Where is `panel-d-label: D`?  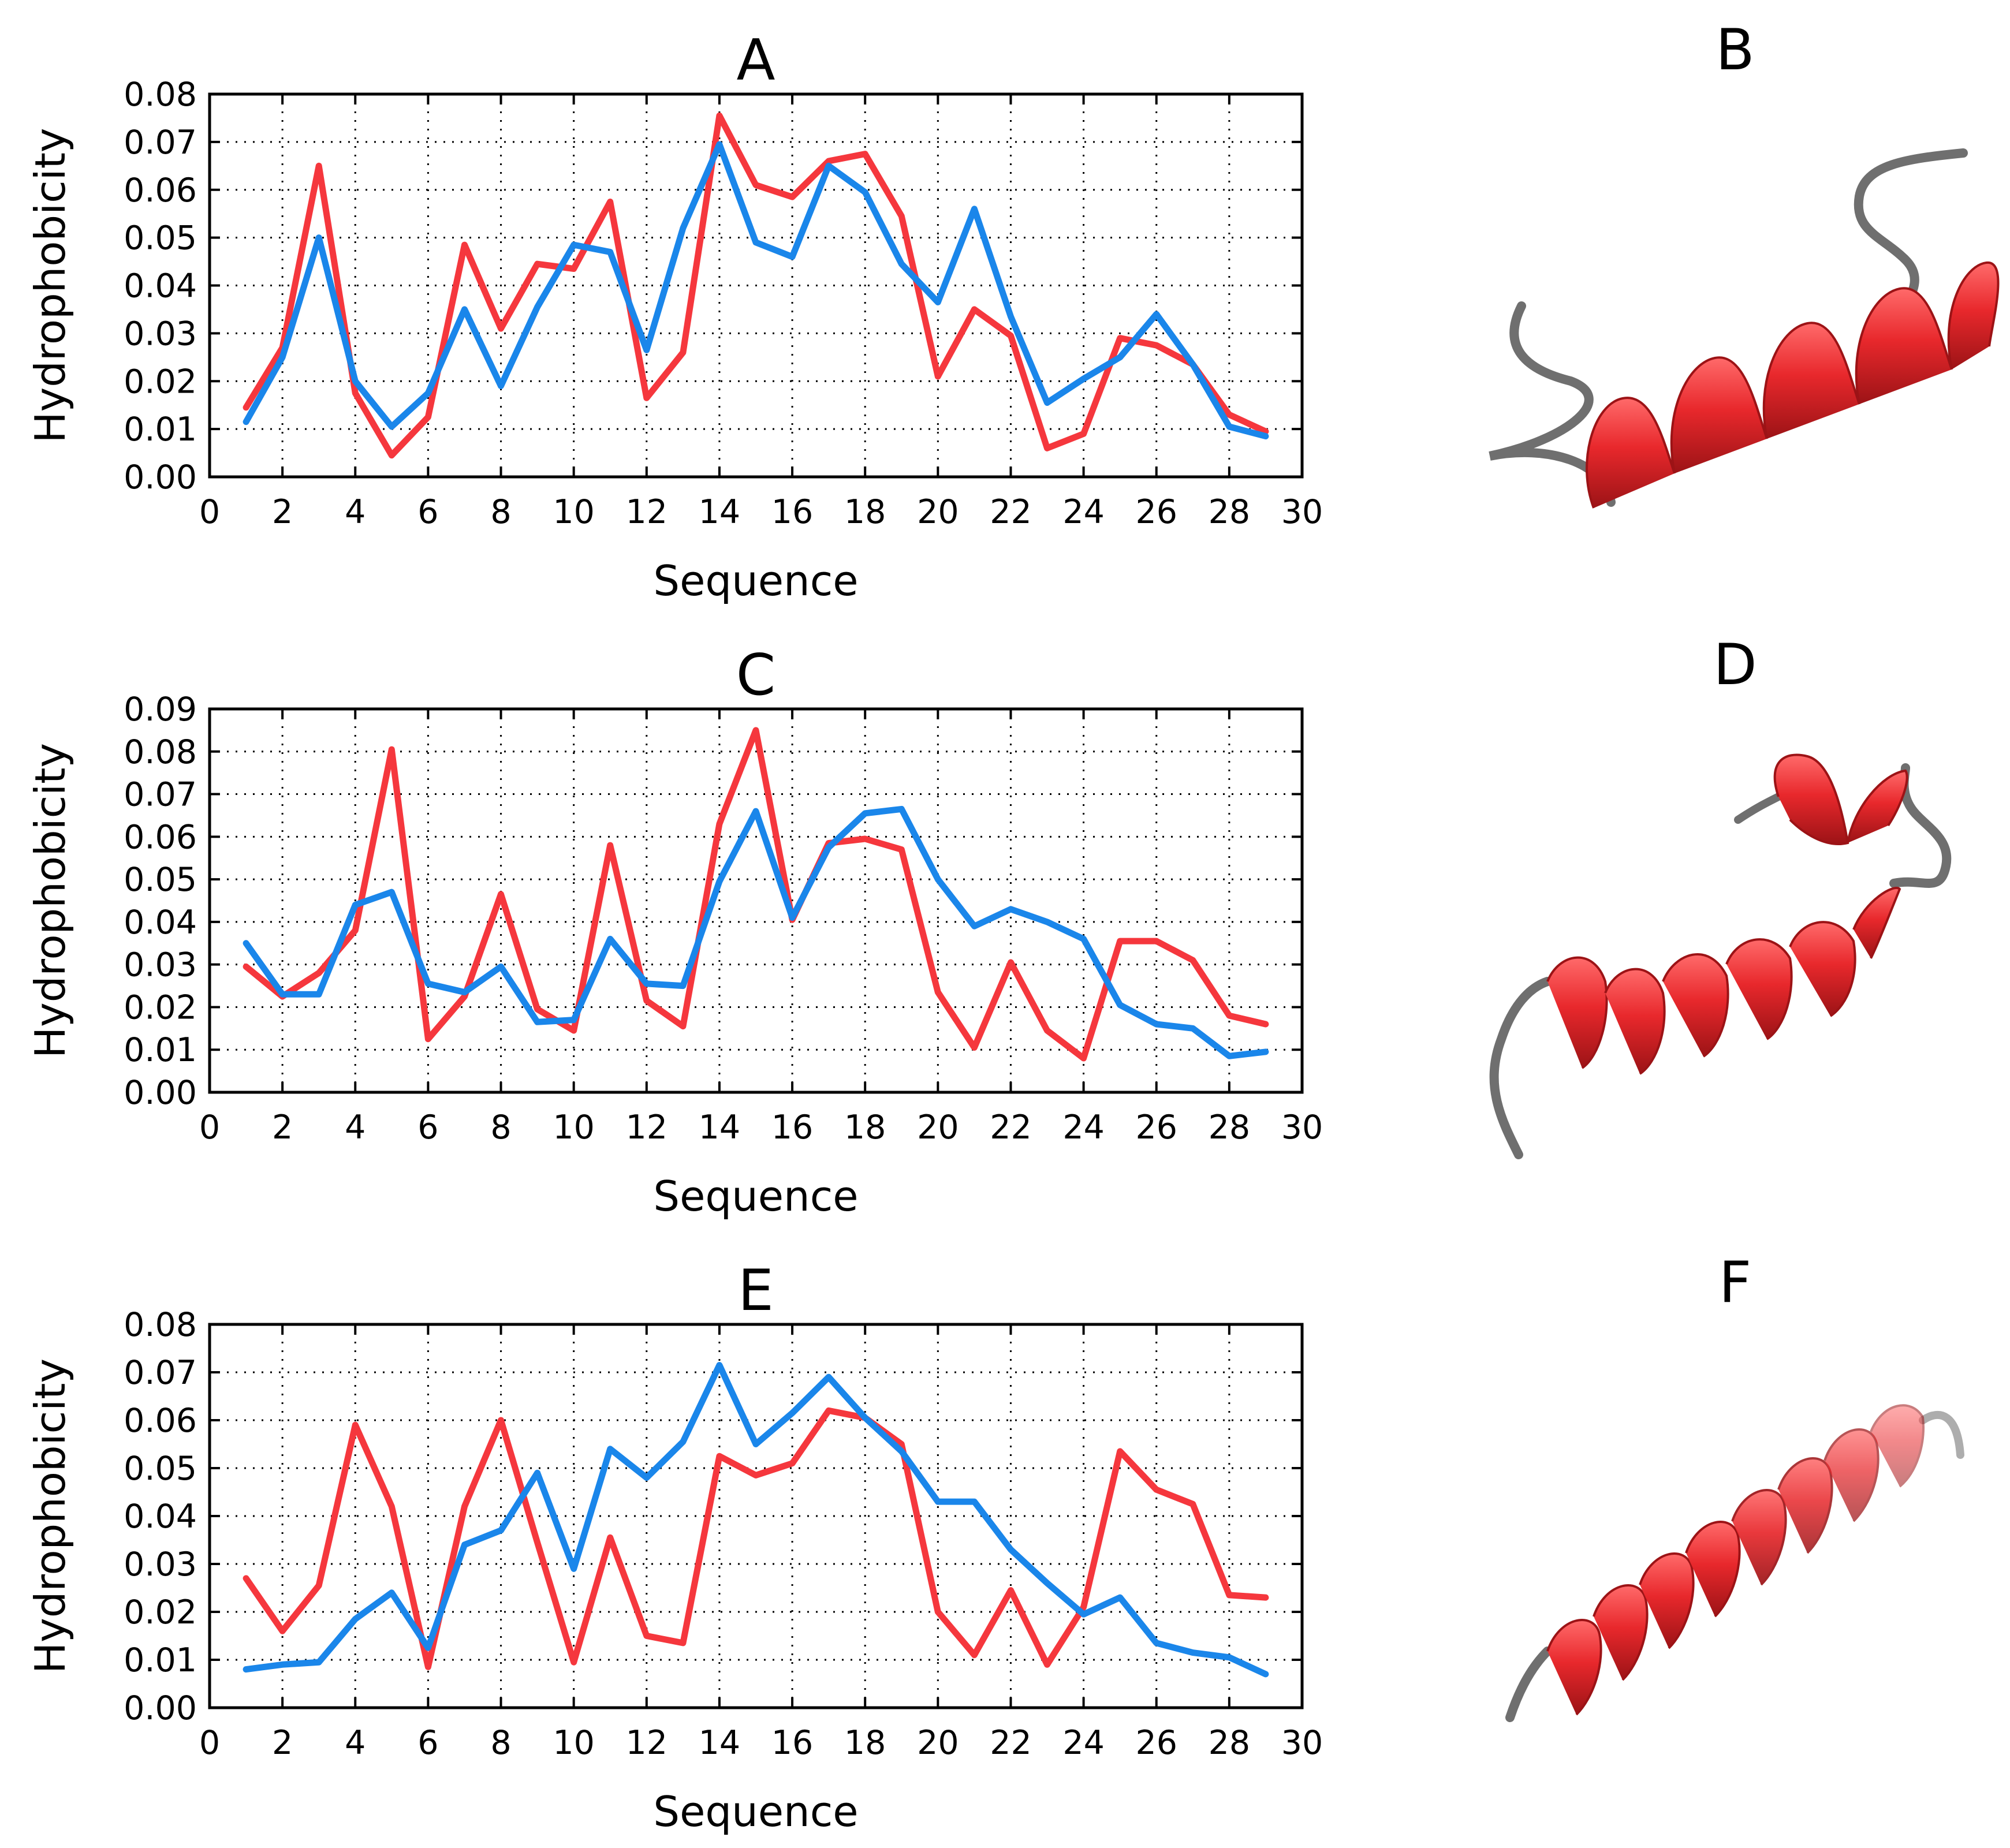
panel-d-label: D is located at coordinates (1735, 665).